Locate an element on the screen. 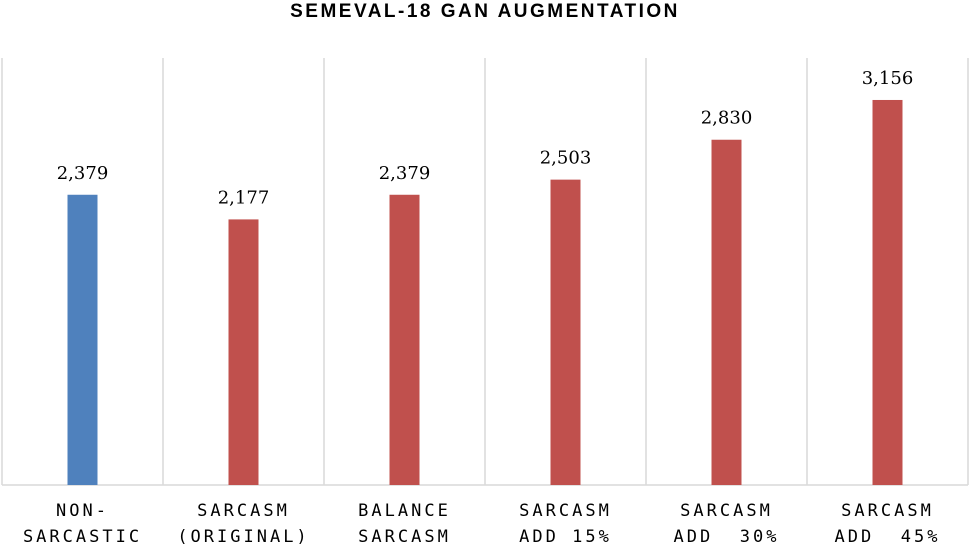  category-label-2-line-2: (ORIGINAL) is located at coordinates (243, 537).